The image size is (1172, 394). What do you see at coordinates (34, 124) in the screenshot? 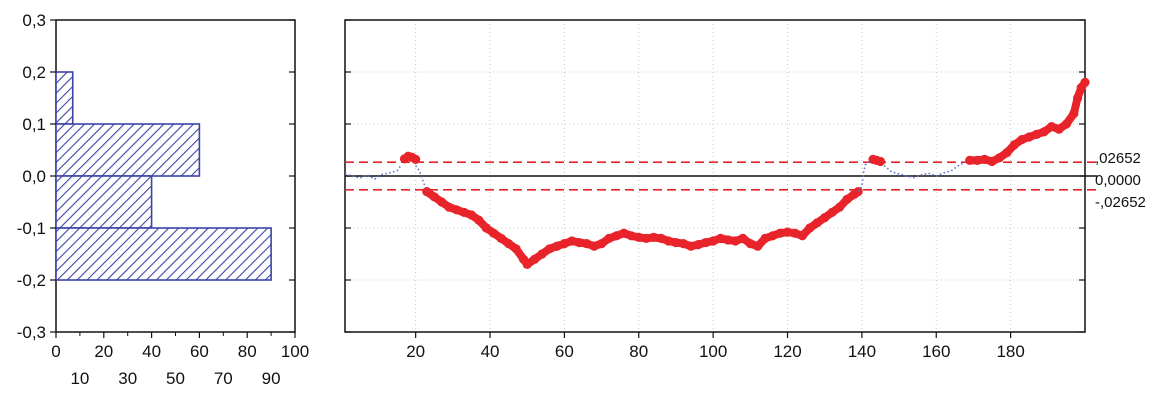
I see `histogram-y-tick-label: 0,1` at bounding box center [34, 124].